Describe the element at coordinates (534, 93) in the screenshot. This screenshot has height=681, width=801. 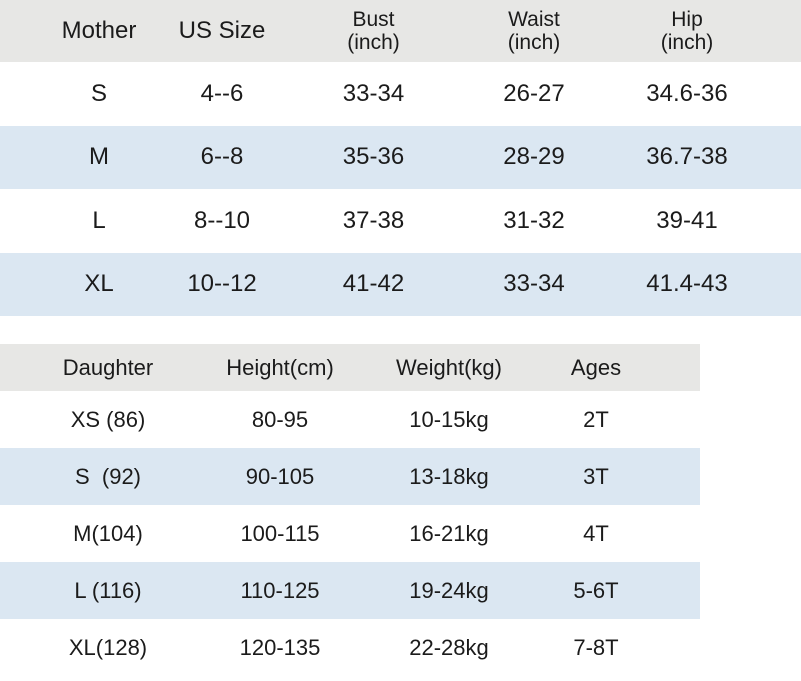
I see `table-cell: 26-27` at that location.